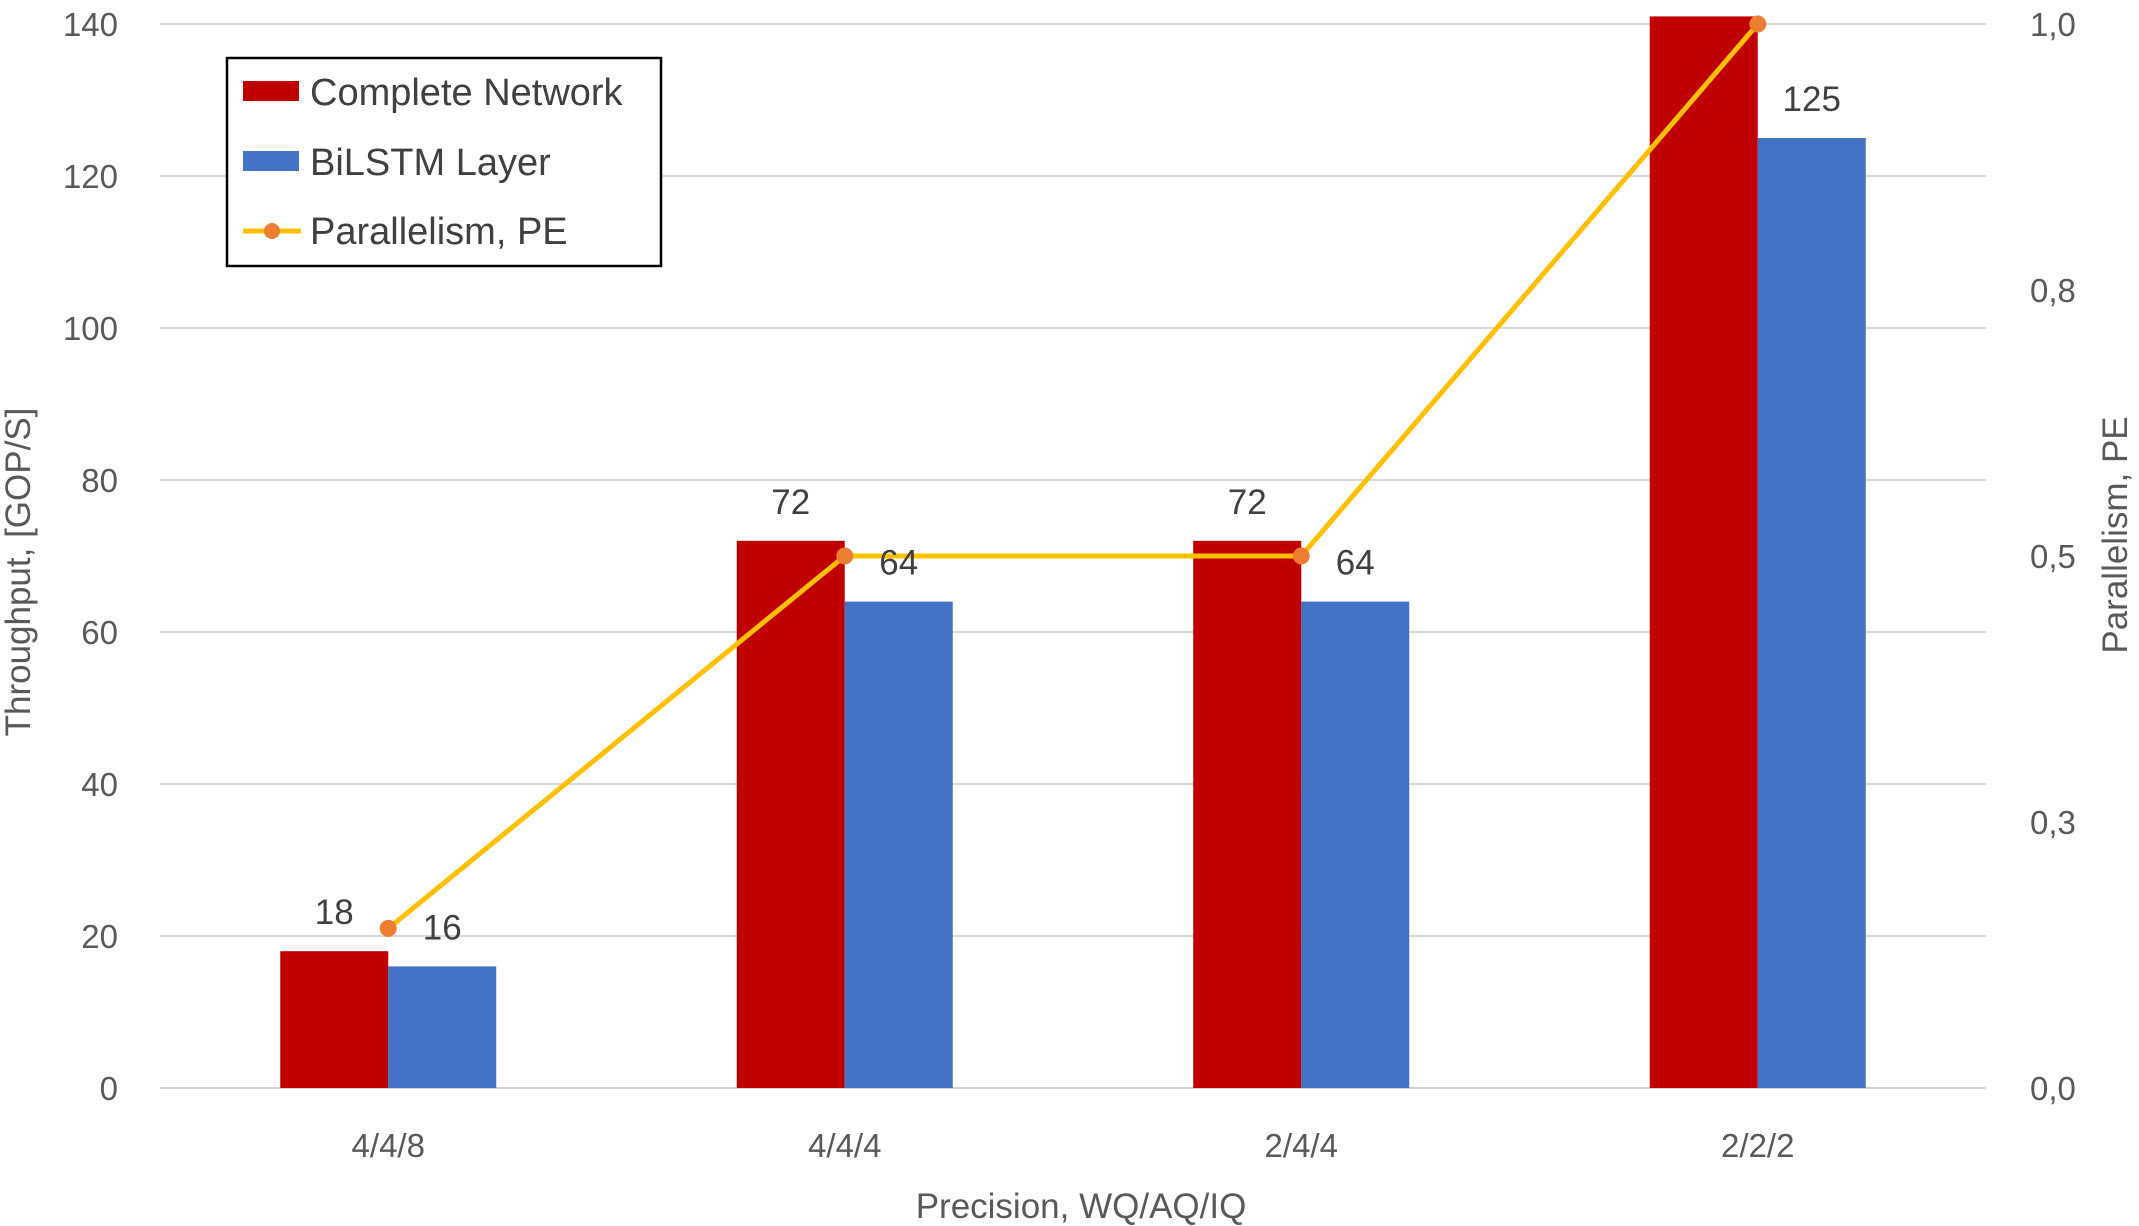  What do you see at coordinates (2115, 534) in the screenshot?
I see `y2-axis-title: Parallelism, PE` at bounding box center [2115, 534].